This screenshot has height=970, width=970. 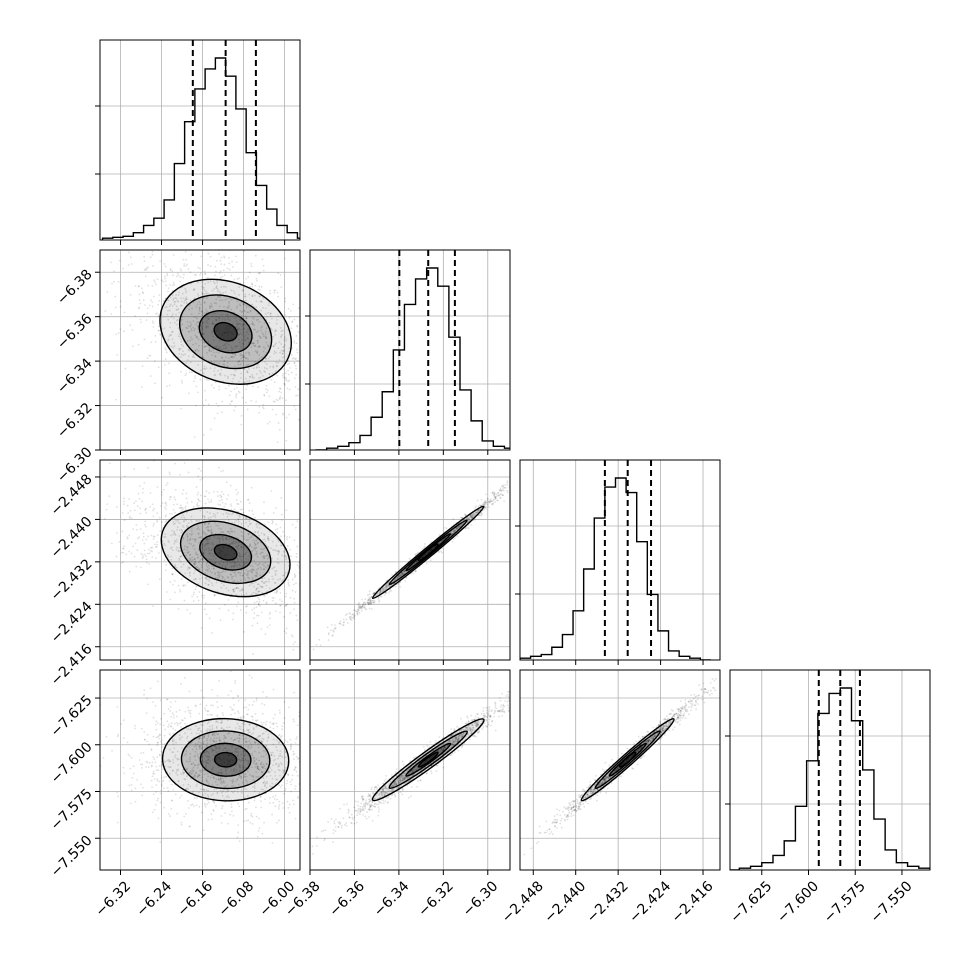 I want to click on histogram-step-line, so click(x=200, y=148).